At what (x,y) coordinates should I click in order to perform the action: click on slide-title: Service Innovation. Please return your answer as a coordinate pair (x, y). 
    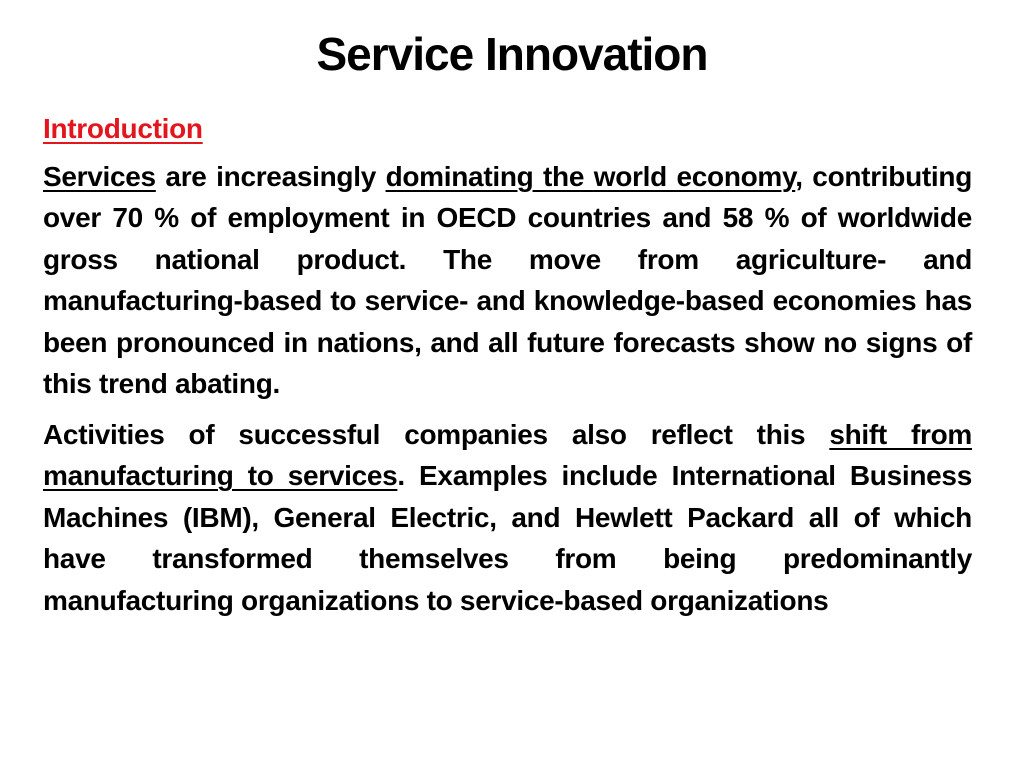
    Looking at the image, I should click on (512, 54).